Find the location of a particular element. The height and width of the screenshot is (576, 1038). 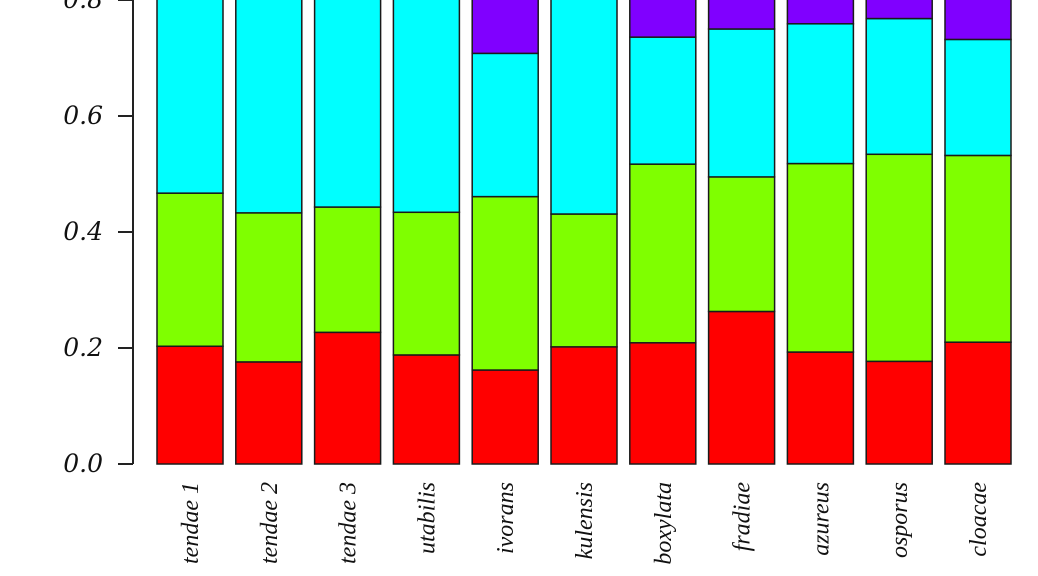

y-axis: 0.0 0.2 0.4 0.6 0.8 is located at coordinates (98, 239).